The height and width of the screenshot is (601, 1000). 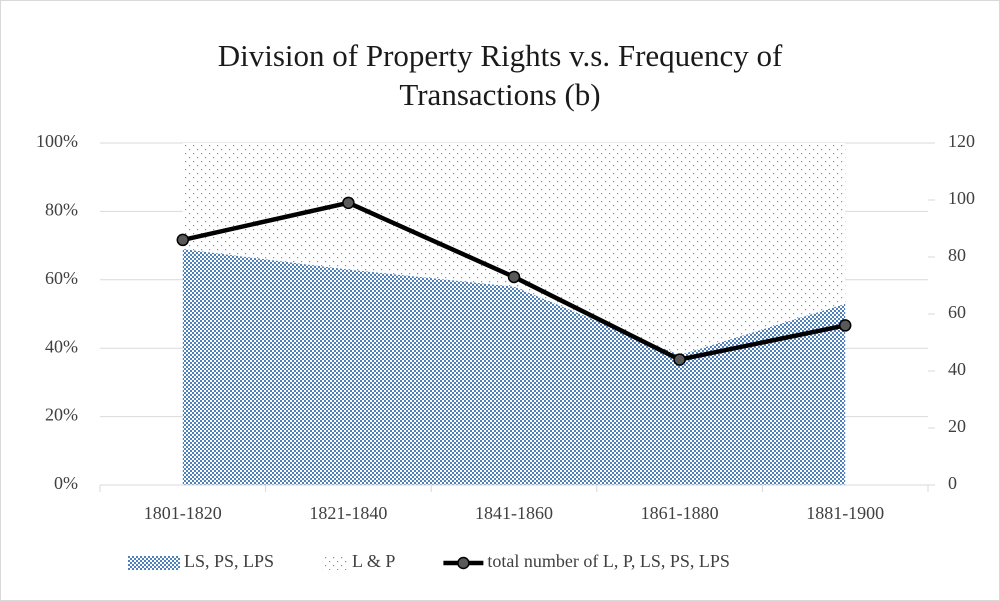 What do you see at coordinates (61, 346) in the screenshot?
I see `y-tick-label: 40%` at bounding box center [61, 346].